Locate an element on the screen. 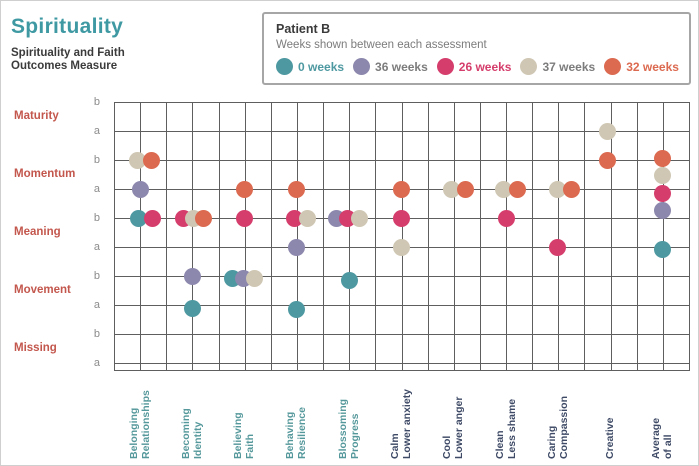 This screenshot has height=466, width=699. y-group-label: Missing is located at coordinates (35, 348).